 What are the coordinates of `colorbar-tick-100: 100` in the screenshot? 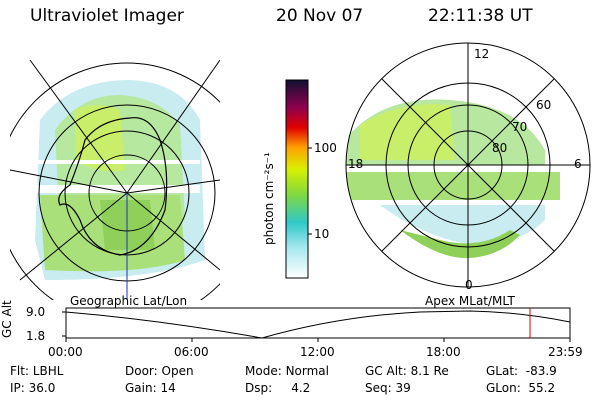 It's located at (325, 148).